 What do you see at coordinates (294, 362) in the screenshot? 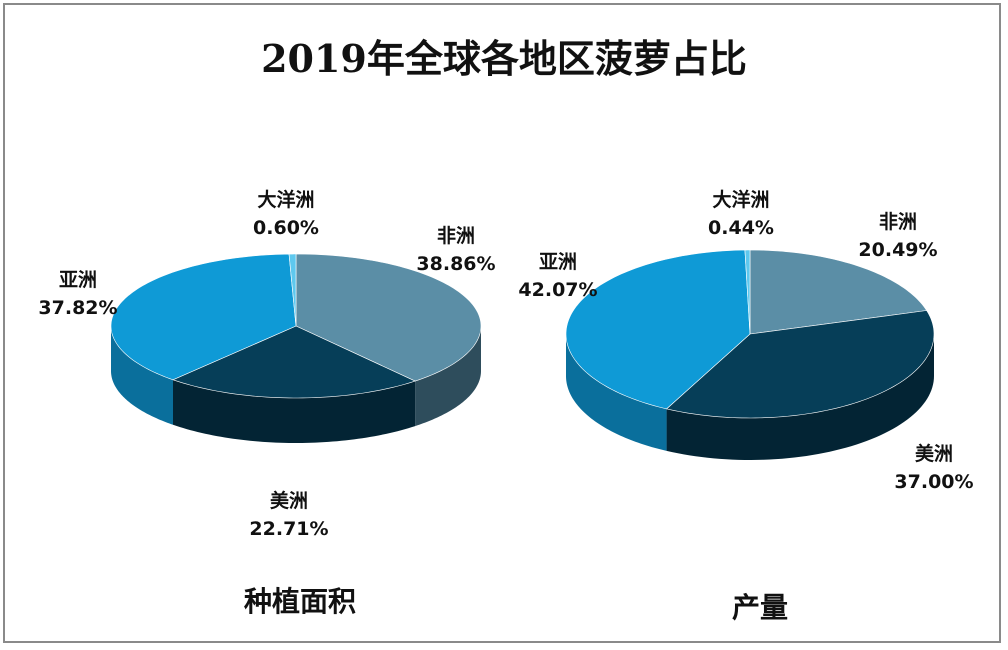
I see `pie1-slice-americas` at bounding box center [294, 362].